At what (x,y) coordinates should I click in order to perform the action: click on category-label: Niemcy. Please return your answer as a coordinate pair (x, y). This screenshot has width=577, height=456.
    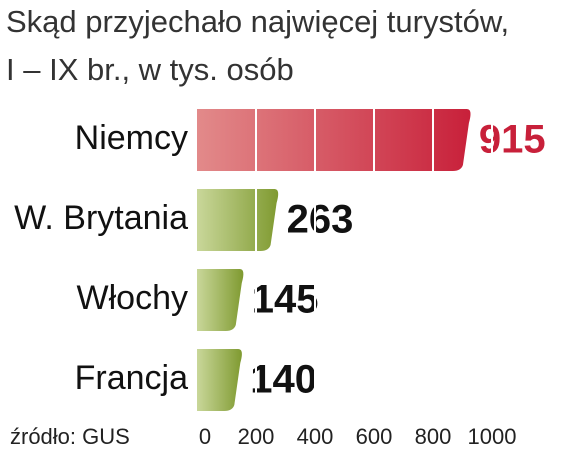
    Looking at the image, I should click on (131, 138).